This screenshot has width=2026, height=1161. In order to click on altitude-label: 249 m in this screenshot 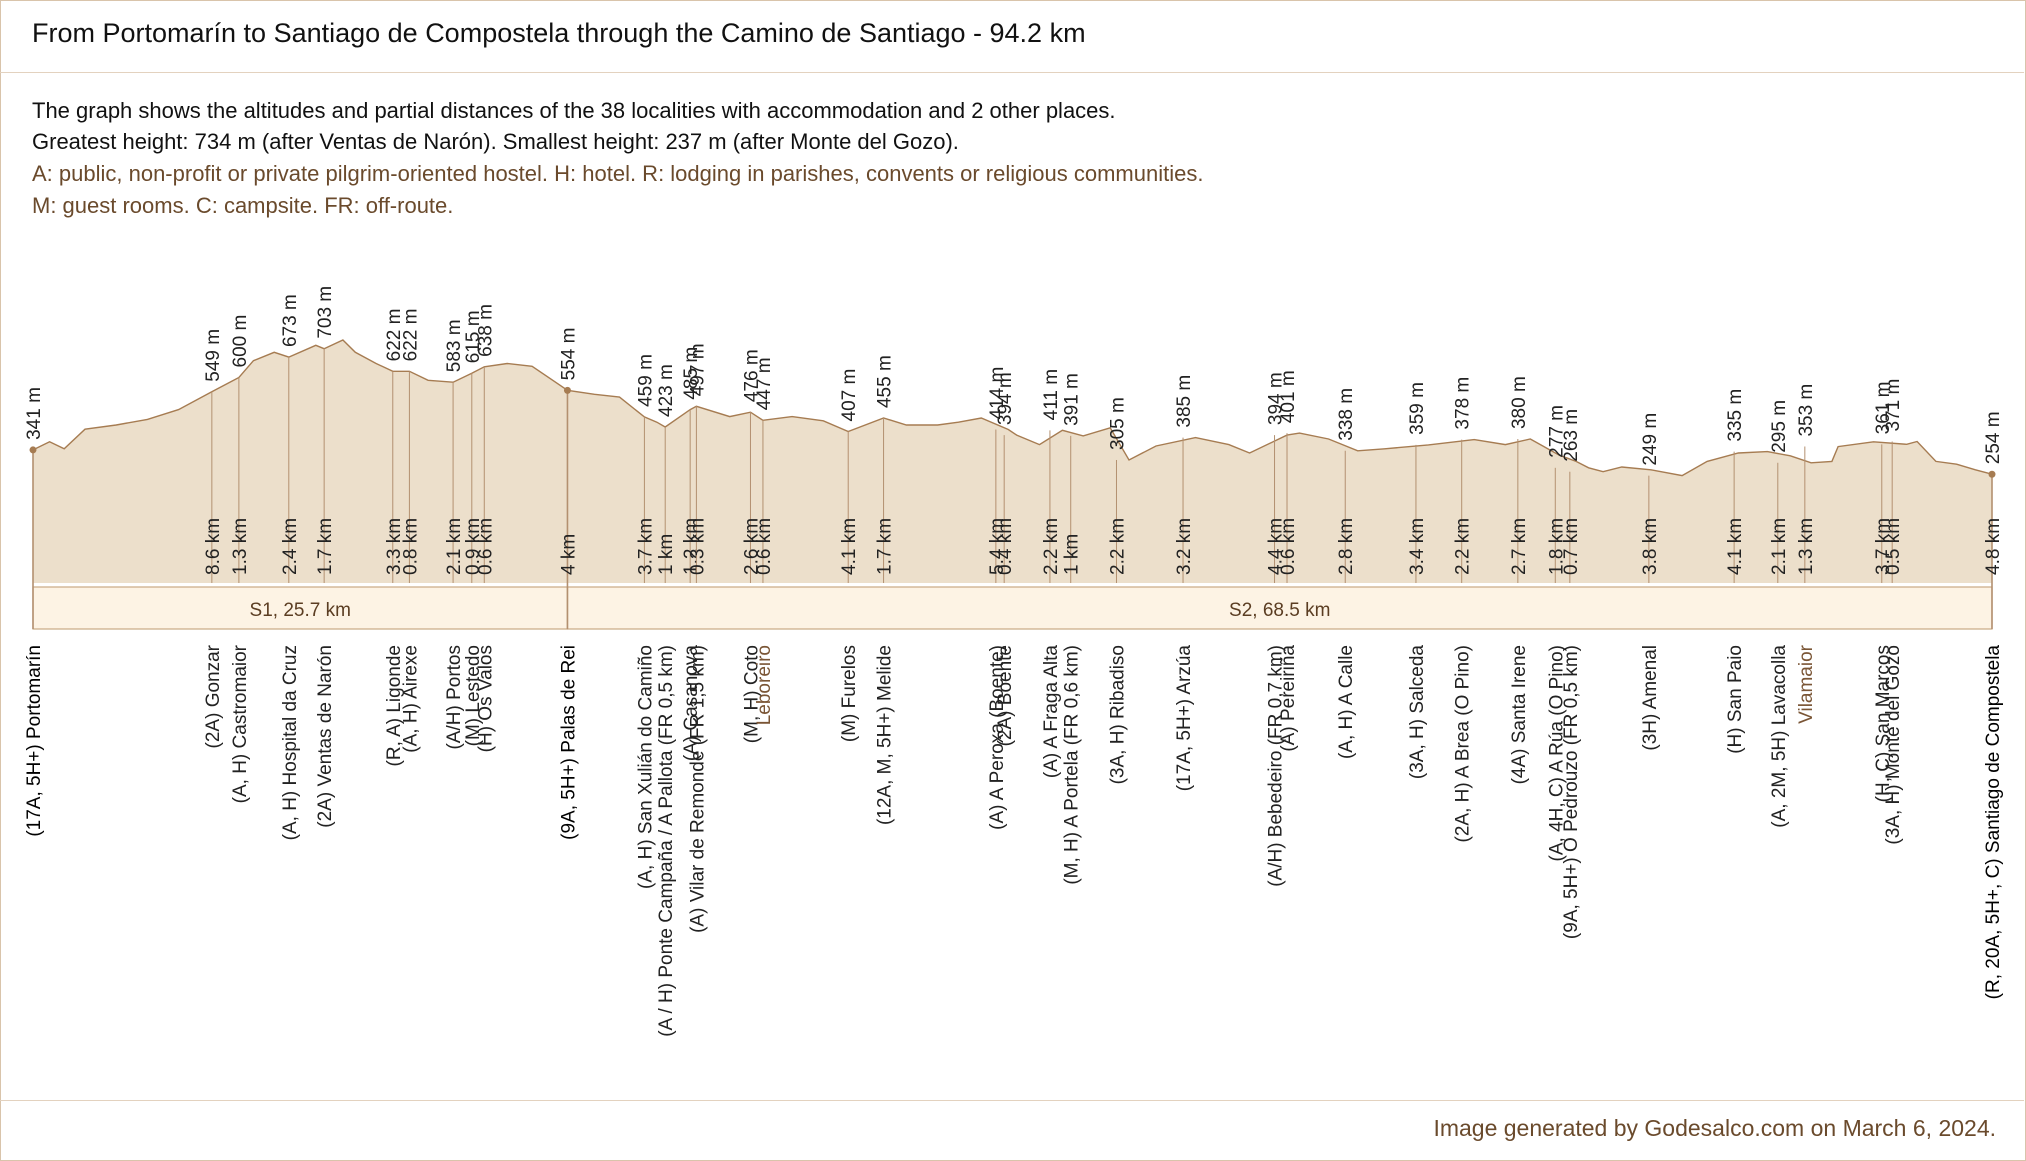, I will do `click(1650, 439)`.